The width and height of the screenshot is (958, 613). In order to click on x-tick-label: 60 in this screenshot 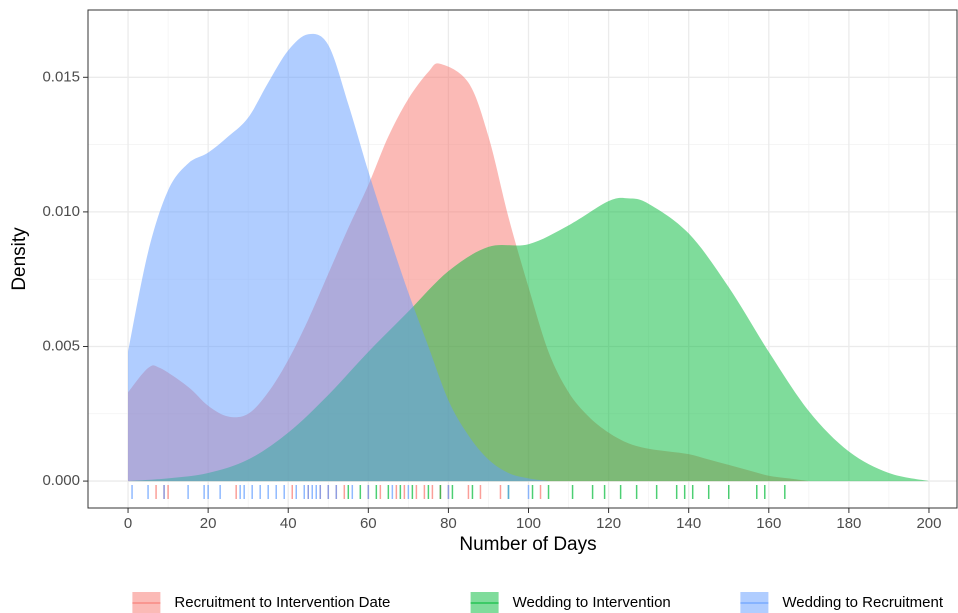, I will do `click(368, 523)`.